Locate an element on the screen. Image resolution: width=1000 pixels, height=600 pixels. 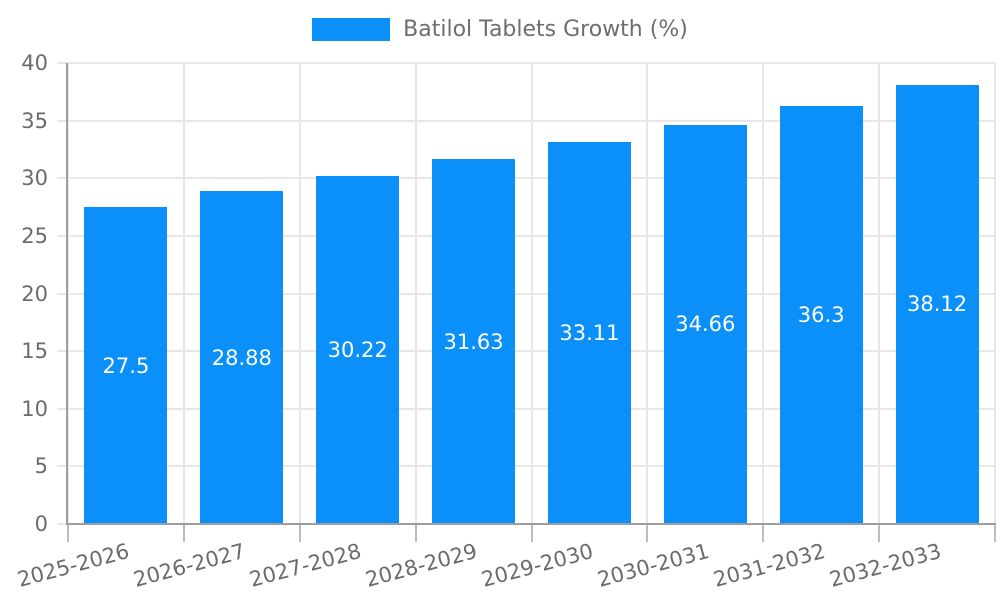
bar-value-label: 27.5 is located at coordinates (126, 365).